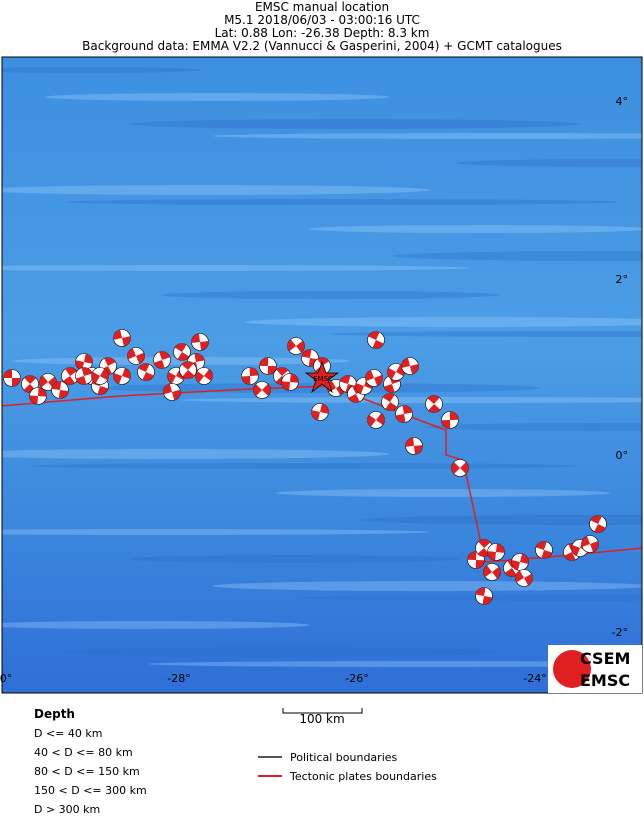 This screenshot has height=819, width=644. Describe the element at coordinates (322, 33) in the screenshot. I see `header-line: Lat: 0.88 Lon: -26.38 Depth: 8.3 km` at that location.